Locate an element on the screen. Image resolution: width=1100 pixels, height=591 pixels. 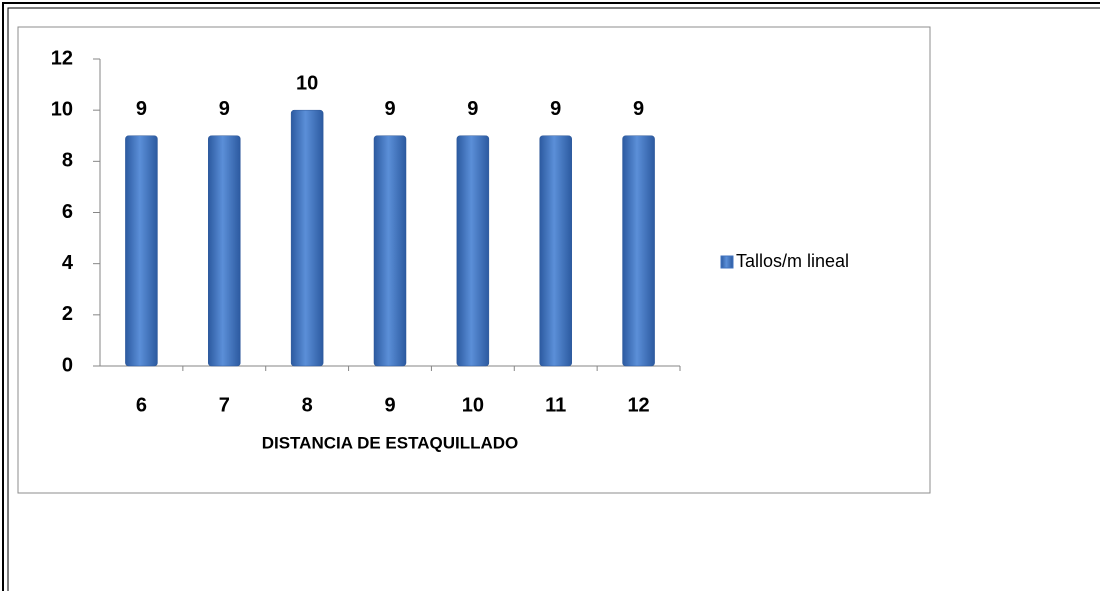
y-tick-label: 6 is located at coordinates (67, 212).